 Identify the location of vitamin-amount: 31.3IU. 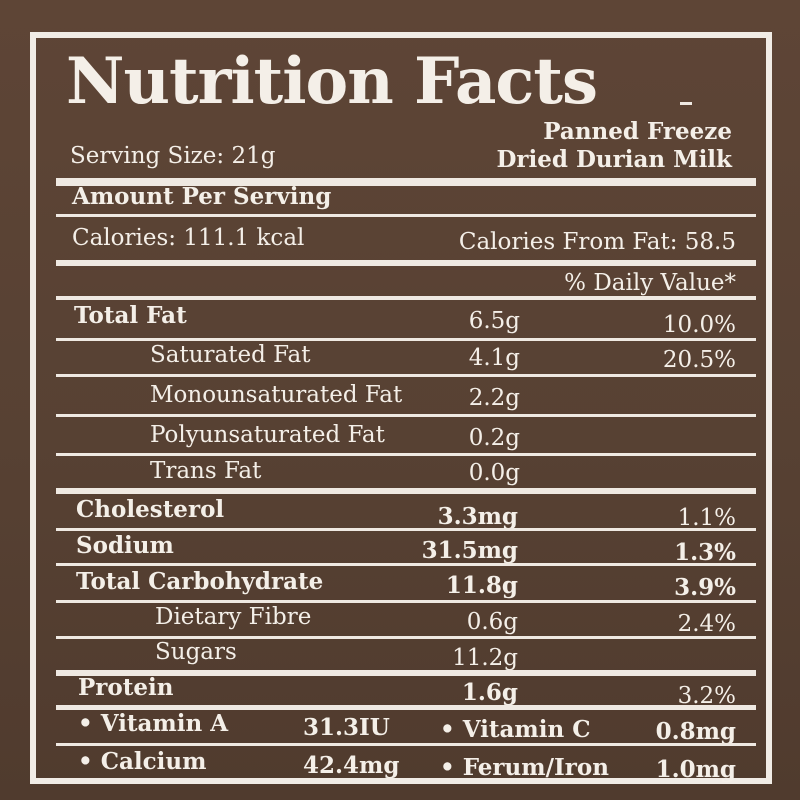
(346, 727).